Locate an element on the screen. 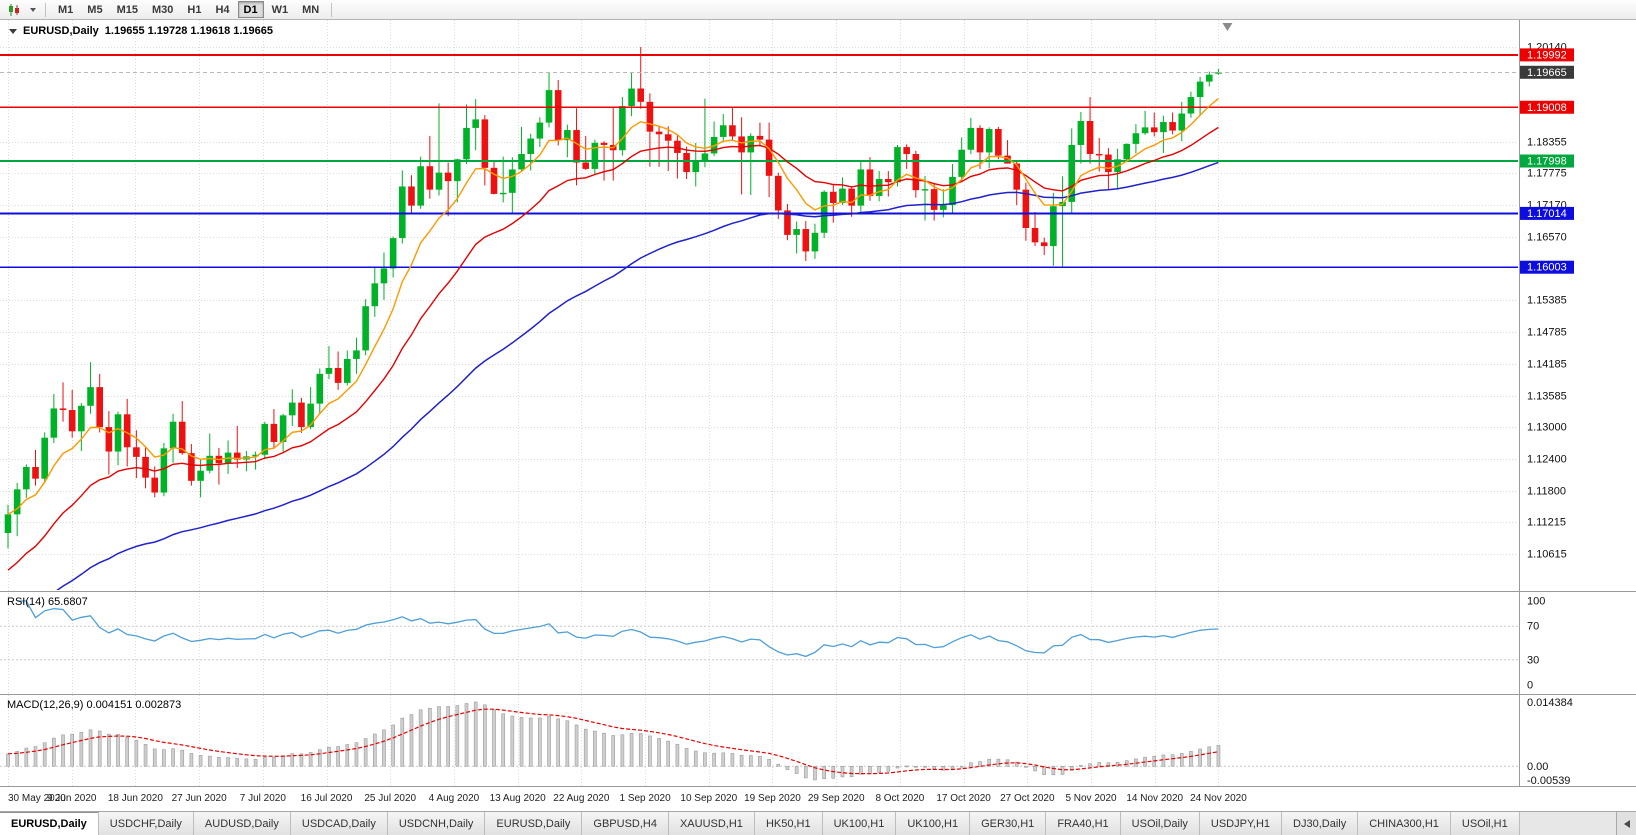  svg-text: 8 Oct 2020 is located at coordinates (899, 798).